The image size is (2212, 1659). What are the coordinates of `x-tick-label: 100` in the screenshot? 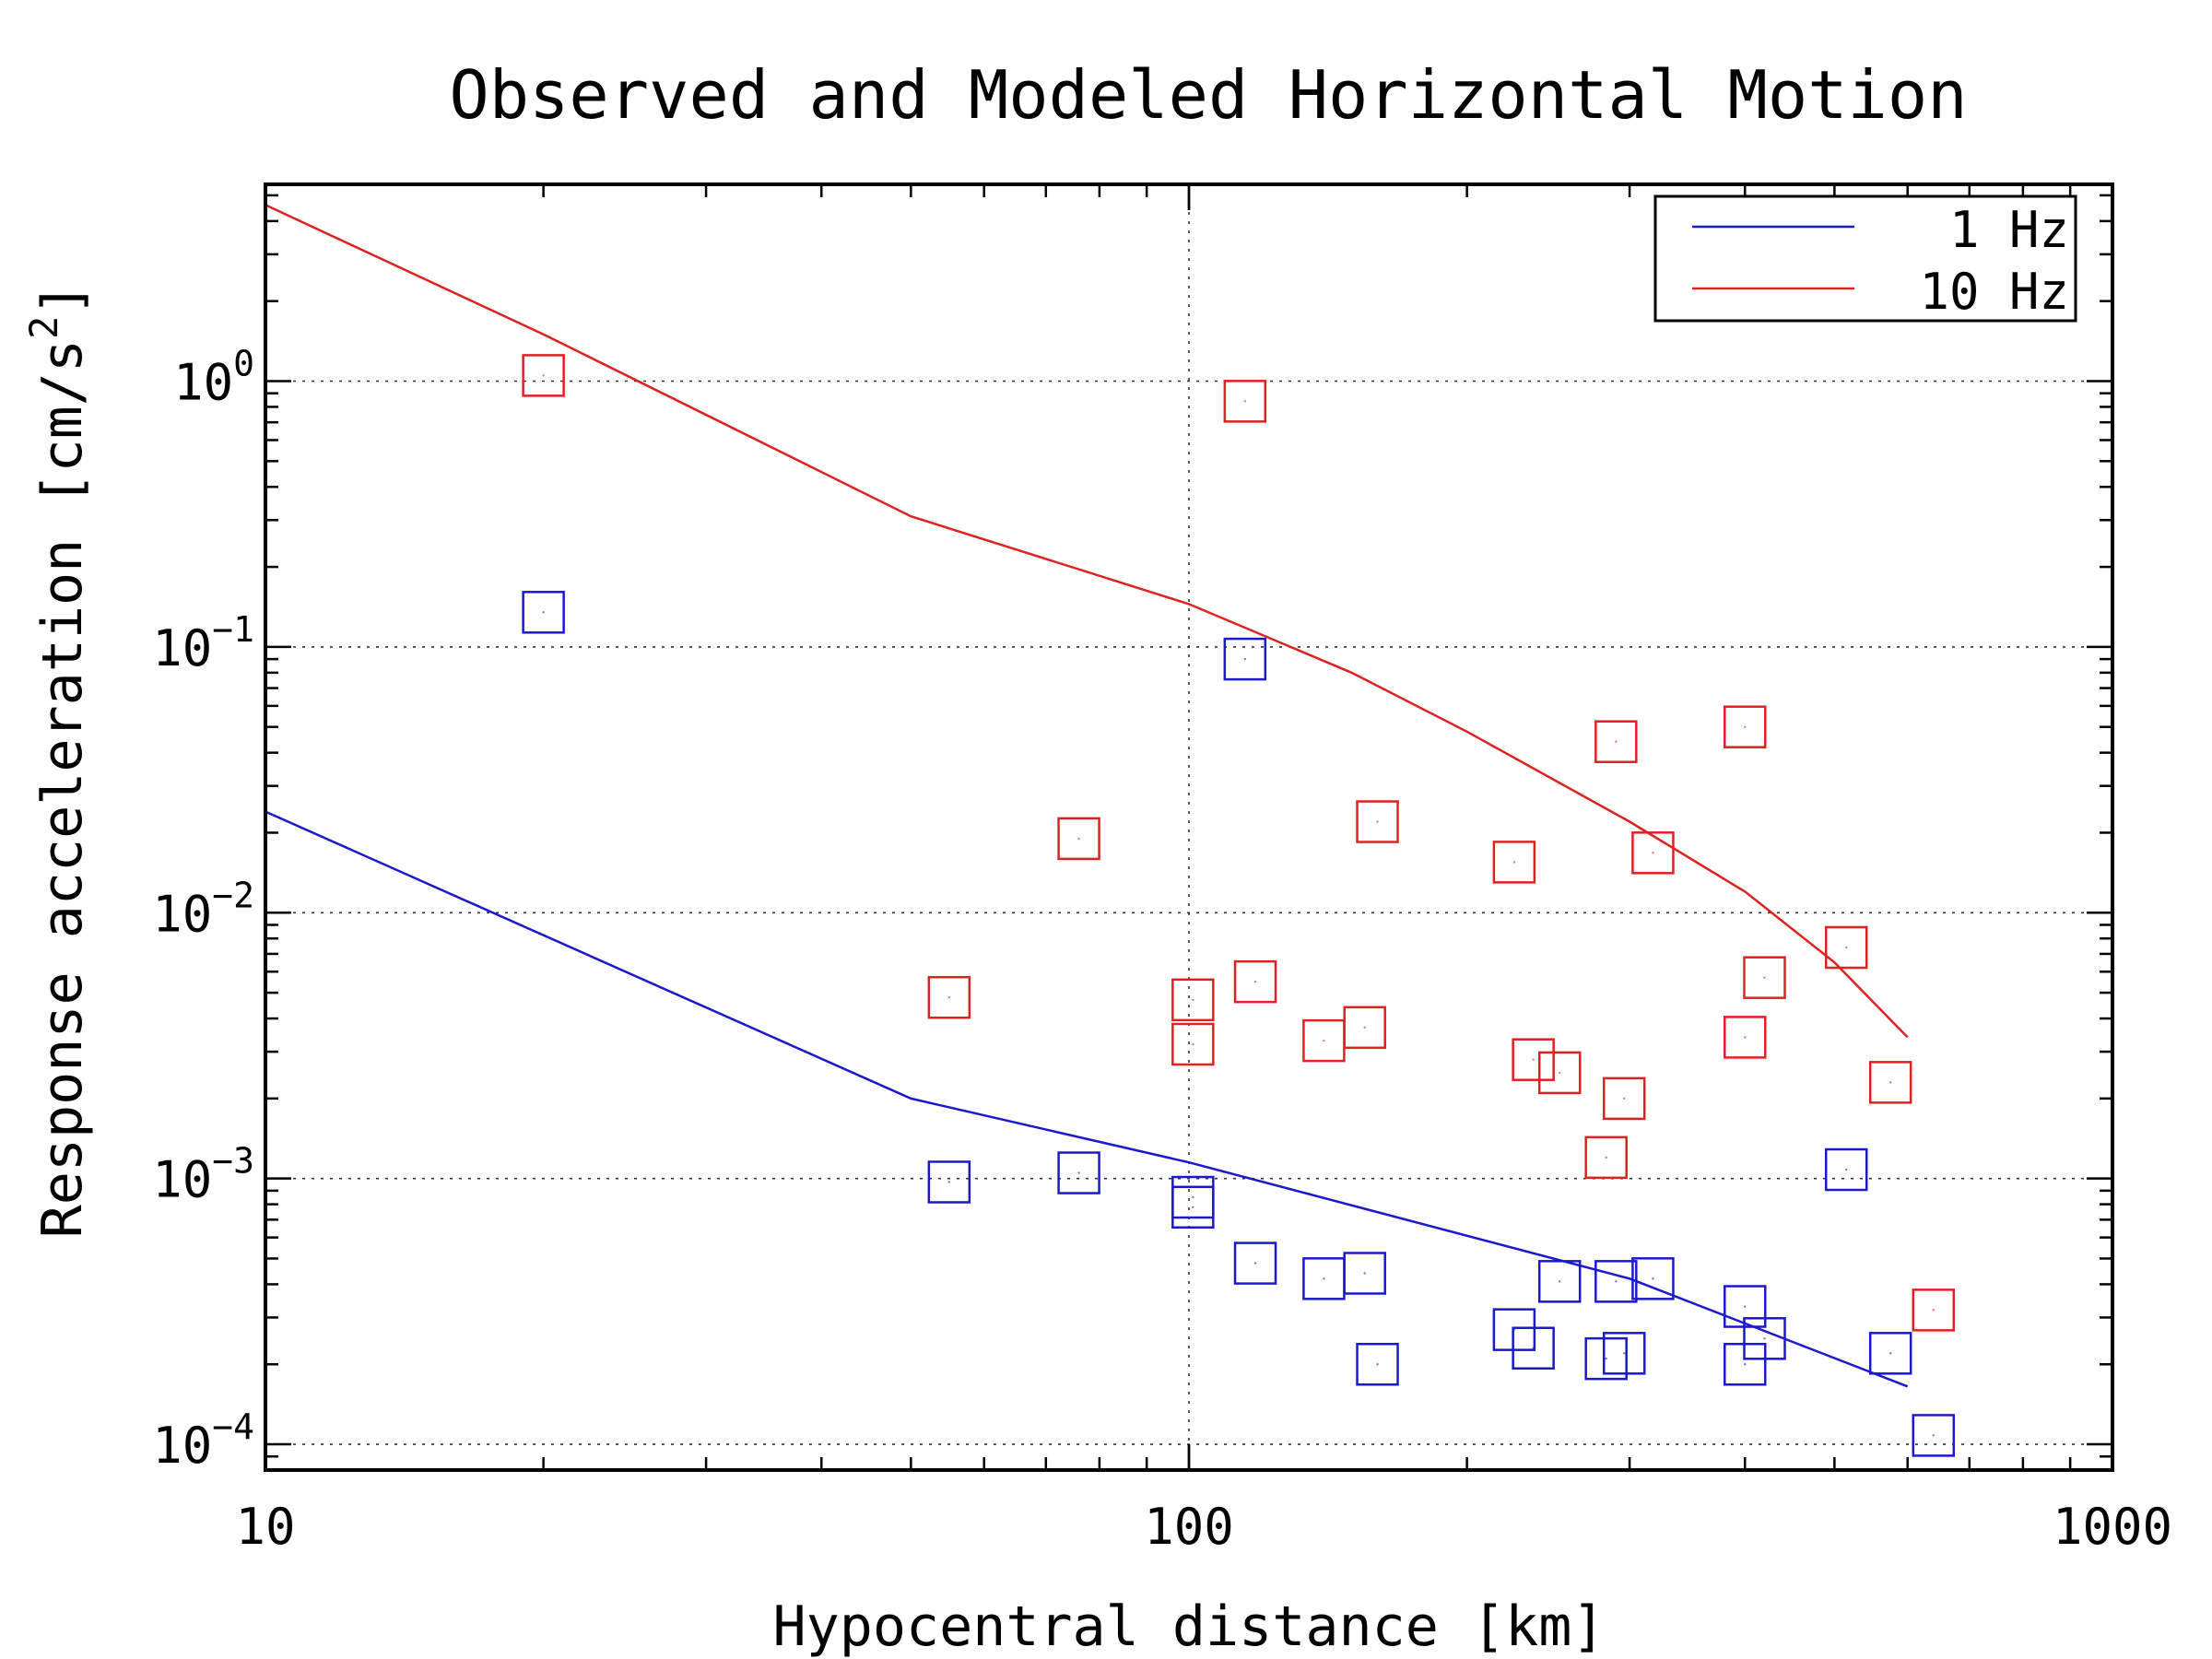 It's located at (1189, 1527).